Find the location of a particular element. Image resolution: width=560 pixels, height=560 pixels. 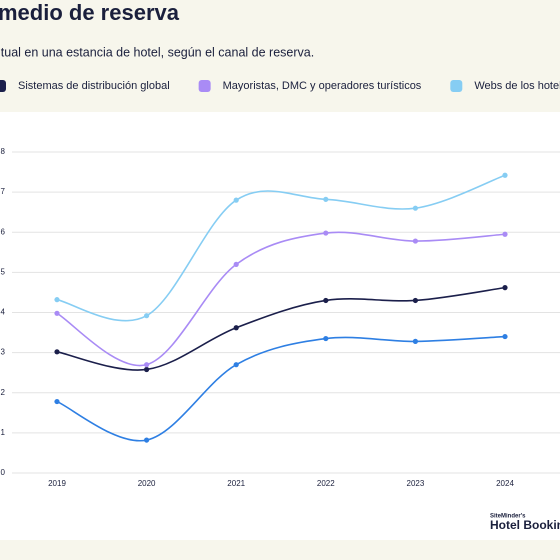

y-tick-label: 8 is located at coordinates (3, 151).